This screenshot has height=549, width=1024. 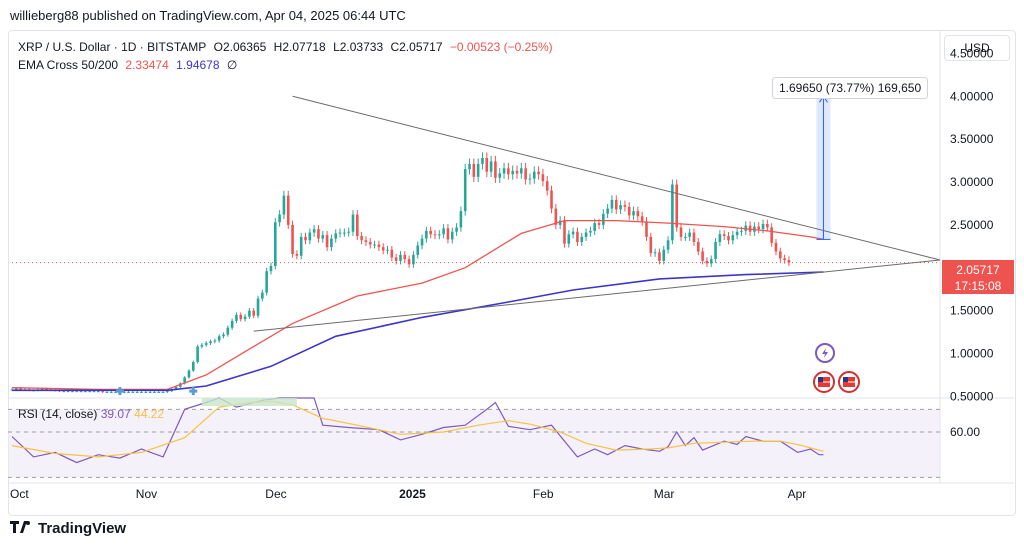 I want to click on time-tick-label: Nov, so click(x=146, y=494).